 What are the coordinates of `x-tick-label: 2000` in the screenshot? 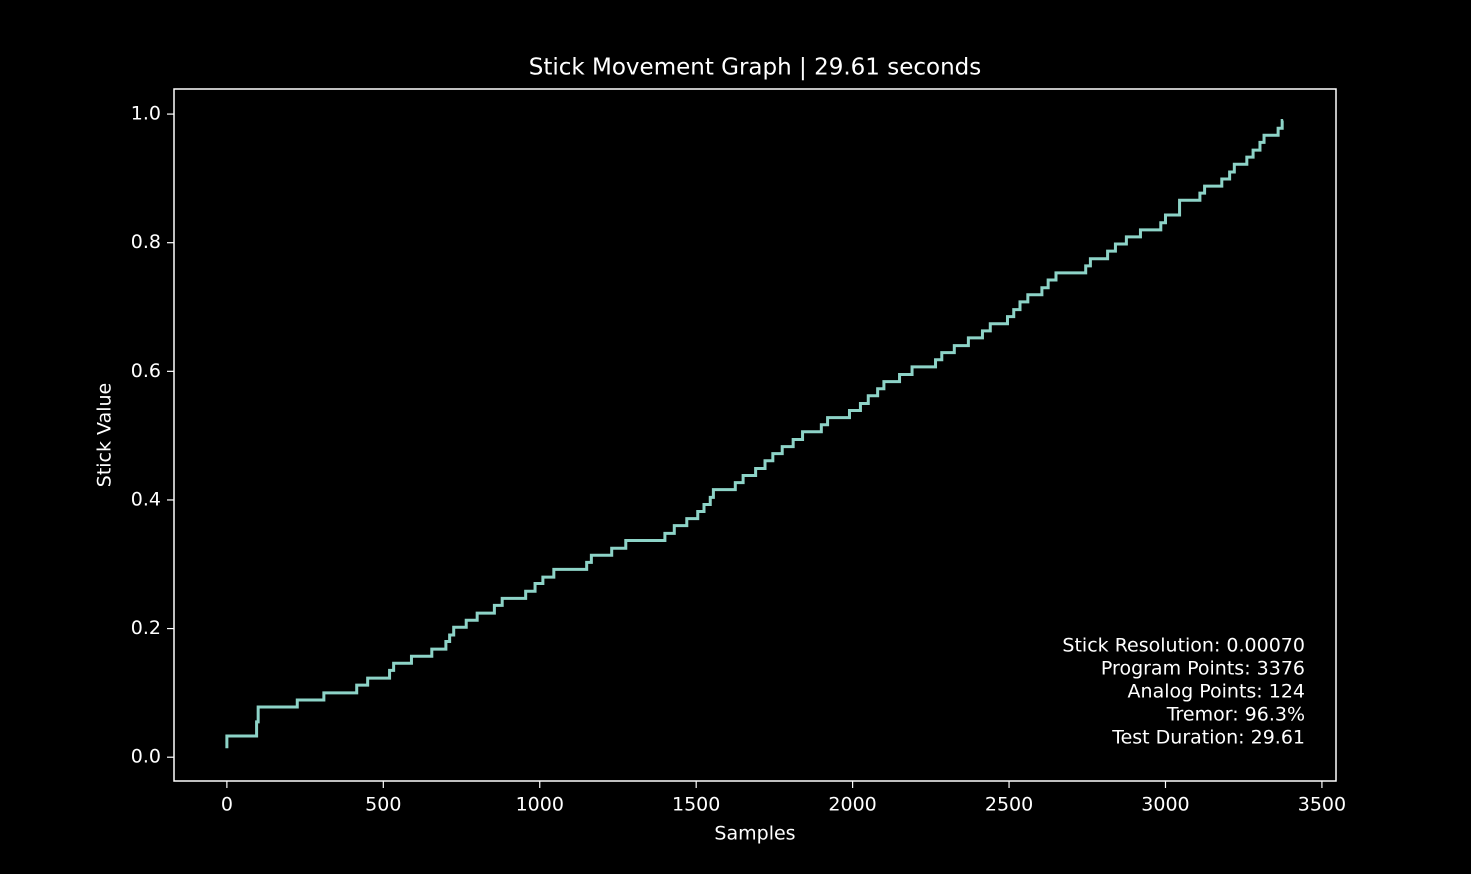 It's located at (852, 805).